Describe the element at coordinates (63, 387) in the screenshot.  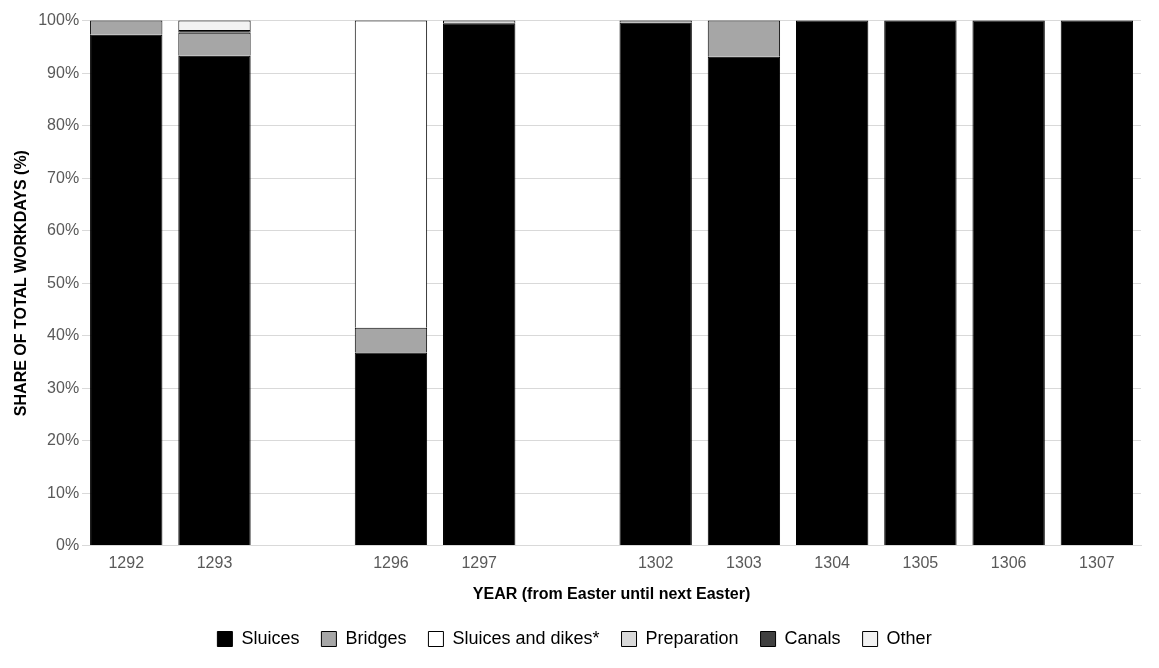
I see `y-tick-label: 30%` at that location.